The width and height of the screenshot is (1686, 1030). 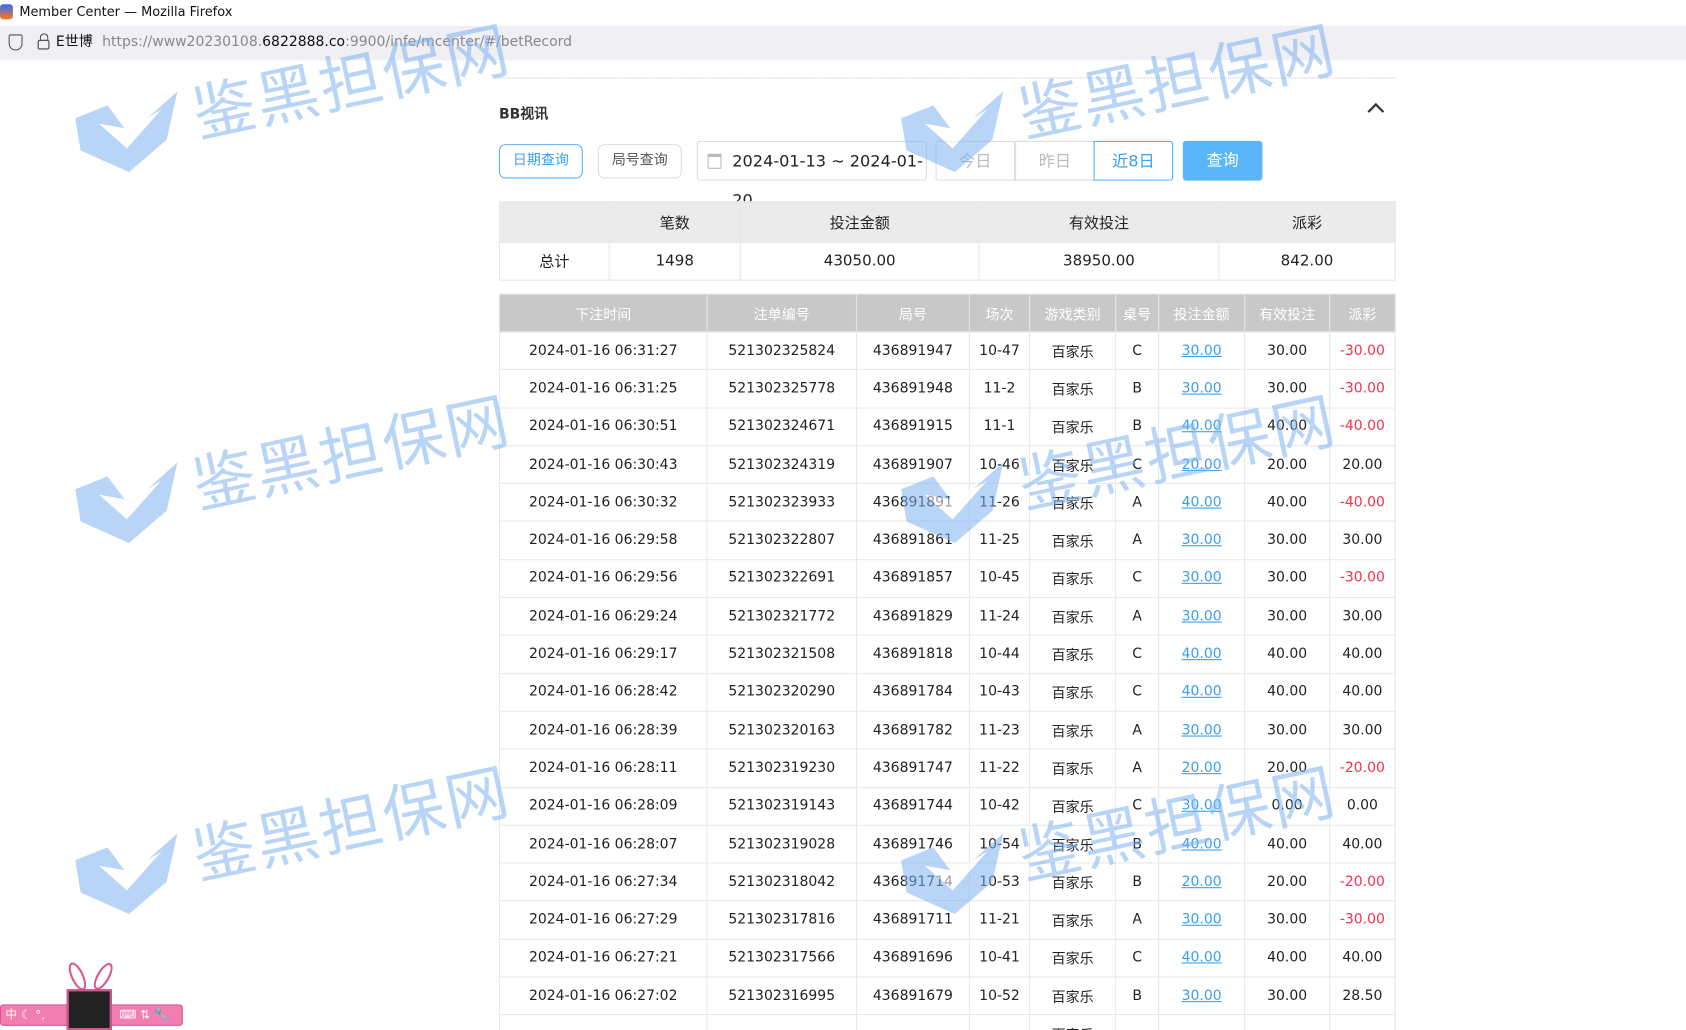 I want to click on round-query-button: 局号查询, so click(x=639, y=161).